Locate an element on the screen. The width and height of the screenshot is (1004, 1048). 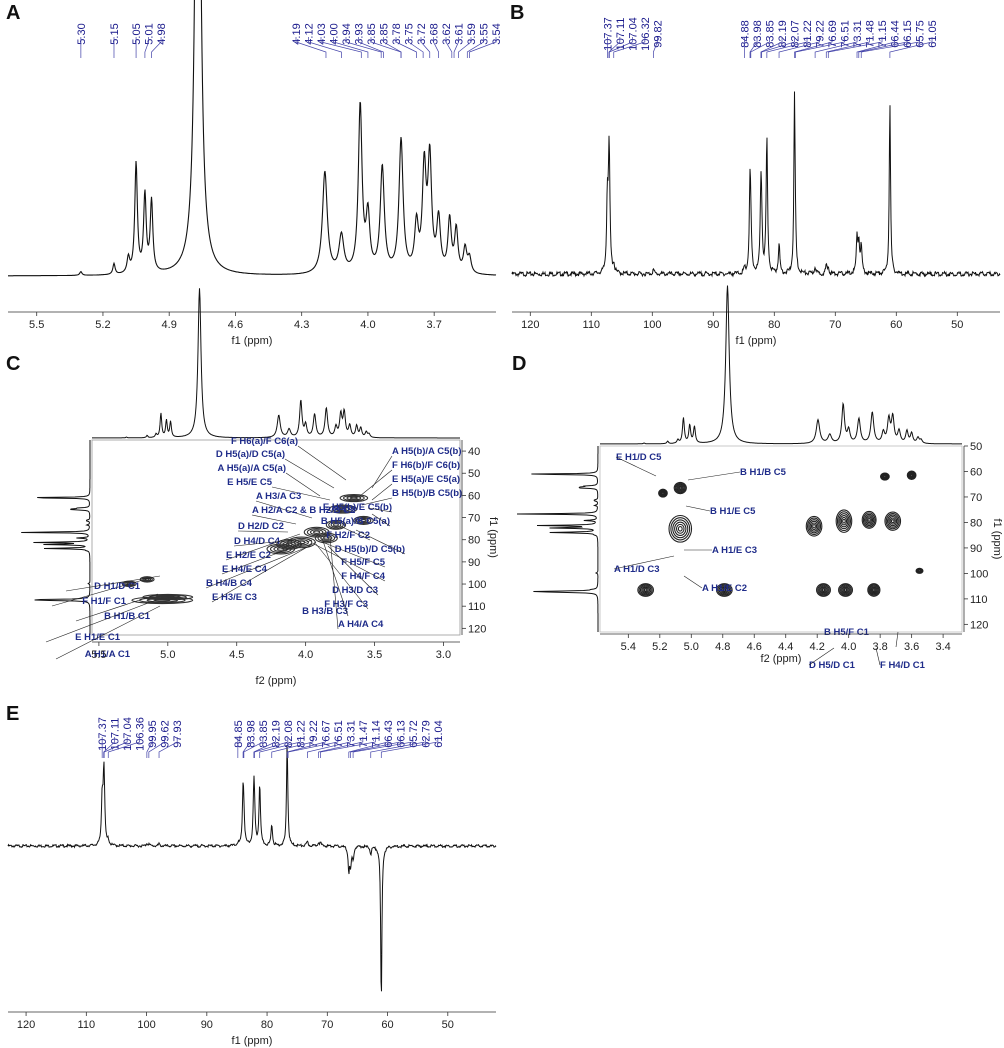
b-peak-label: 61.05 is located at coordinates (933, 34).